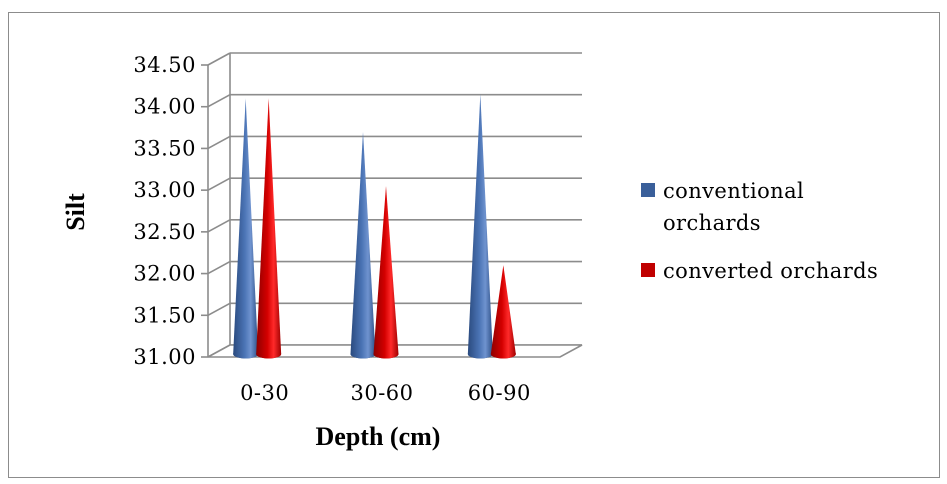 The height and width of the screenshot is (484, 947). What do you see at coordinates (75, 212) in the screenshot?
I see `y-axis-title: Silt` at bounding box center [75, 212].